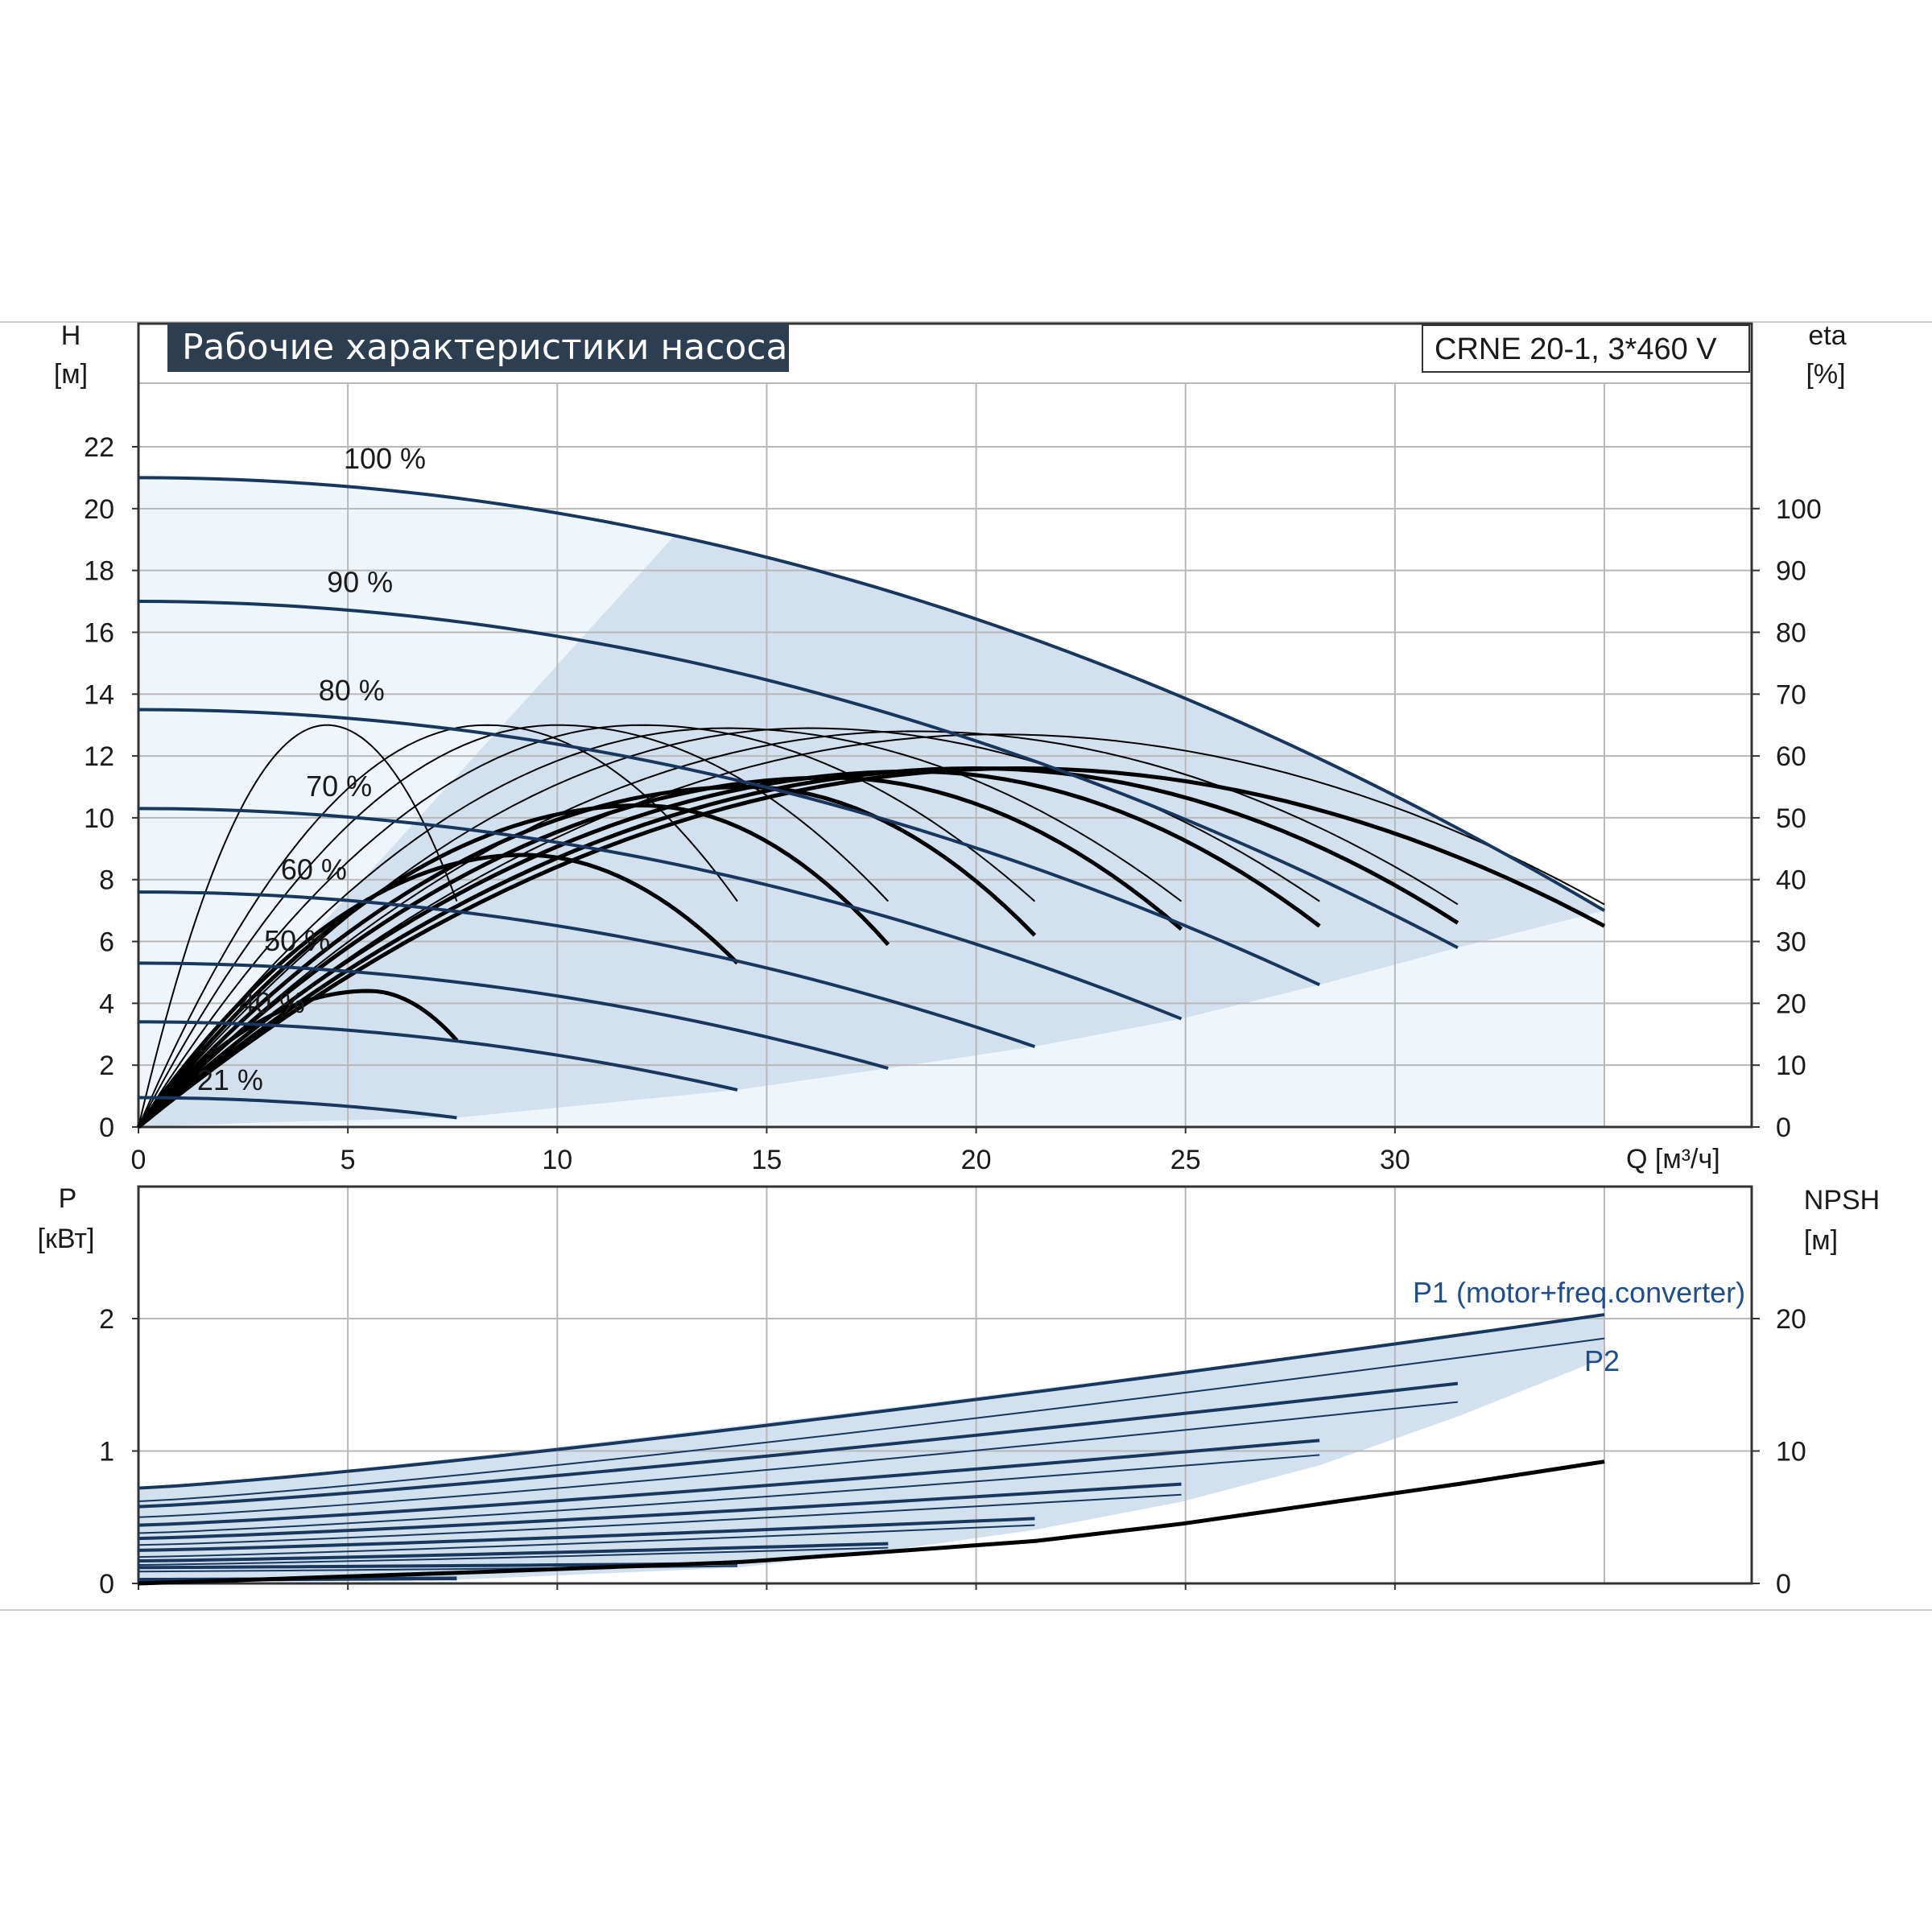 The width and height of the screenshot is (1932, 1932). I want to click on y-tick-label: 8, so click(106, 880).